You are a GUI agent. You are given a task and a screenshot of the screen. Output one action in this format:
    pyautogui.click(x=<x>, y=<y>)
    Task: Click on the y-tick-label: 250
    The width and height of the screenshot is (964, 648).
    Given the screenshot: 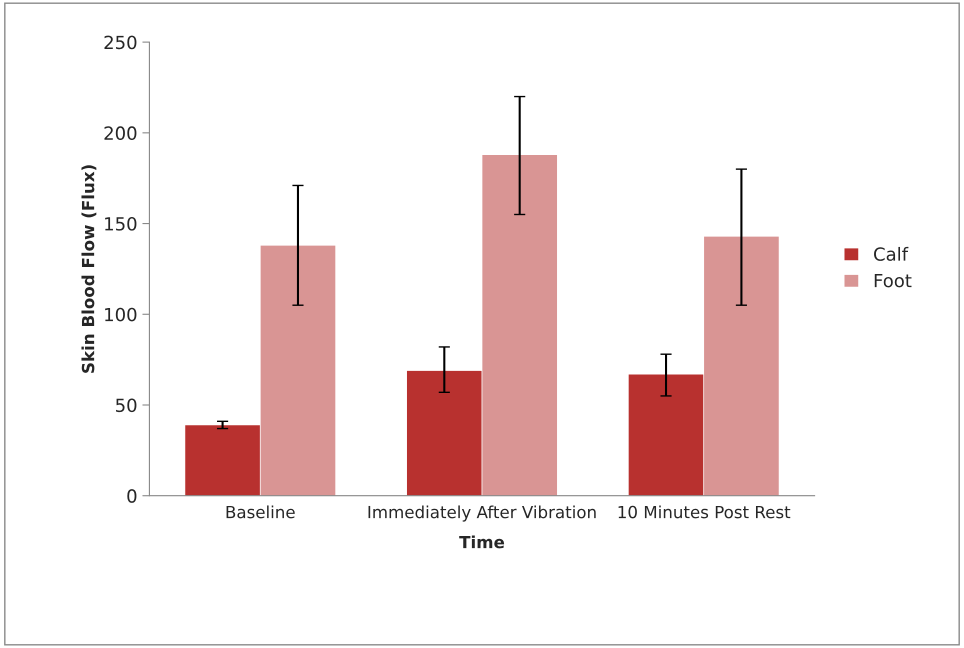 What is the action you would take?
    pyautogui.click(x=120, y=43)
    